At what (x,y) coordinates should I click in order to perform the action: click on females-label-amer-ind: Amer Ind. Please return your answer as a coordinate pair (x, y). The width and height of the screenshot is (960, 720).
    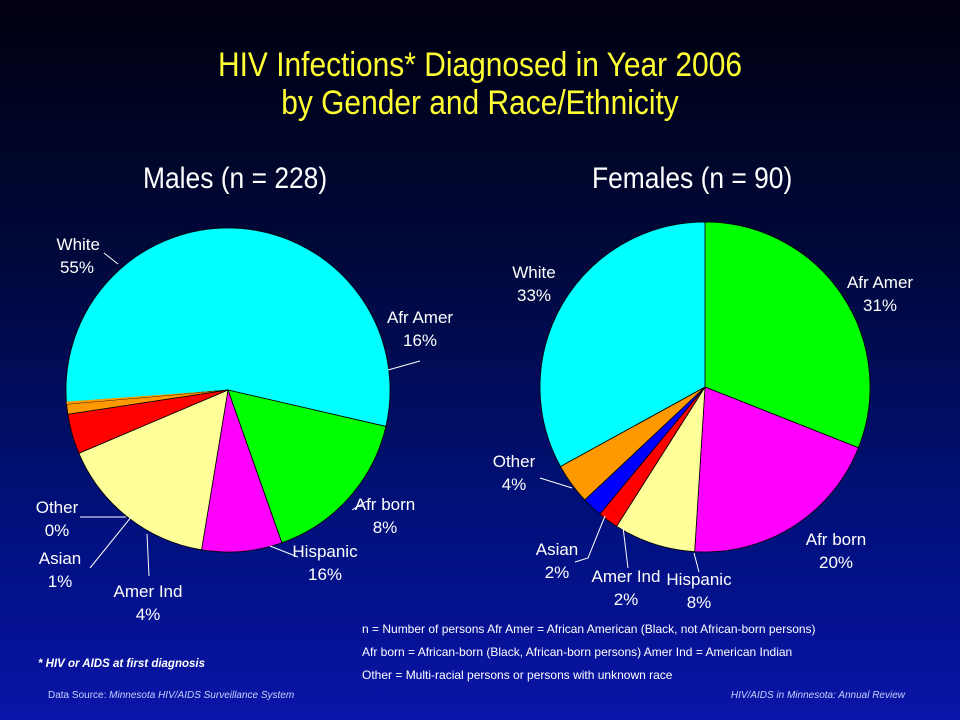
    Looking at the image, I should click on (626, 576).